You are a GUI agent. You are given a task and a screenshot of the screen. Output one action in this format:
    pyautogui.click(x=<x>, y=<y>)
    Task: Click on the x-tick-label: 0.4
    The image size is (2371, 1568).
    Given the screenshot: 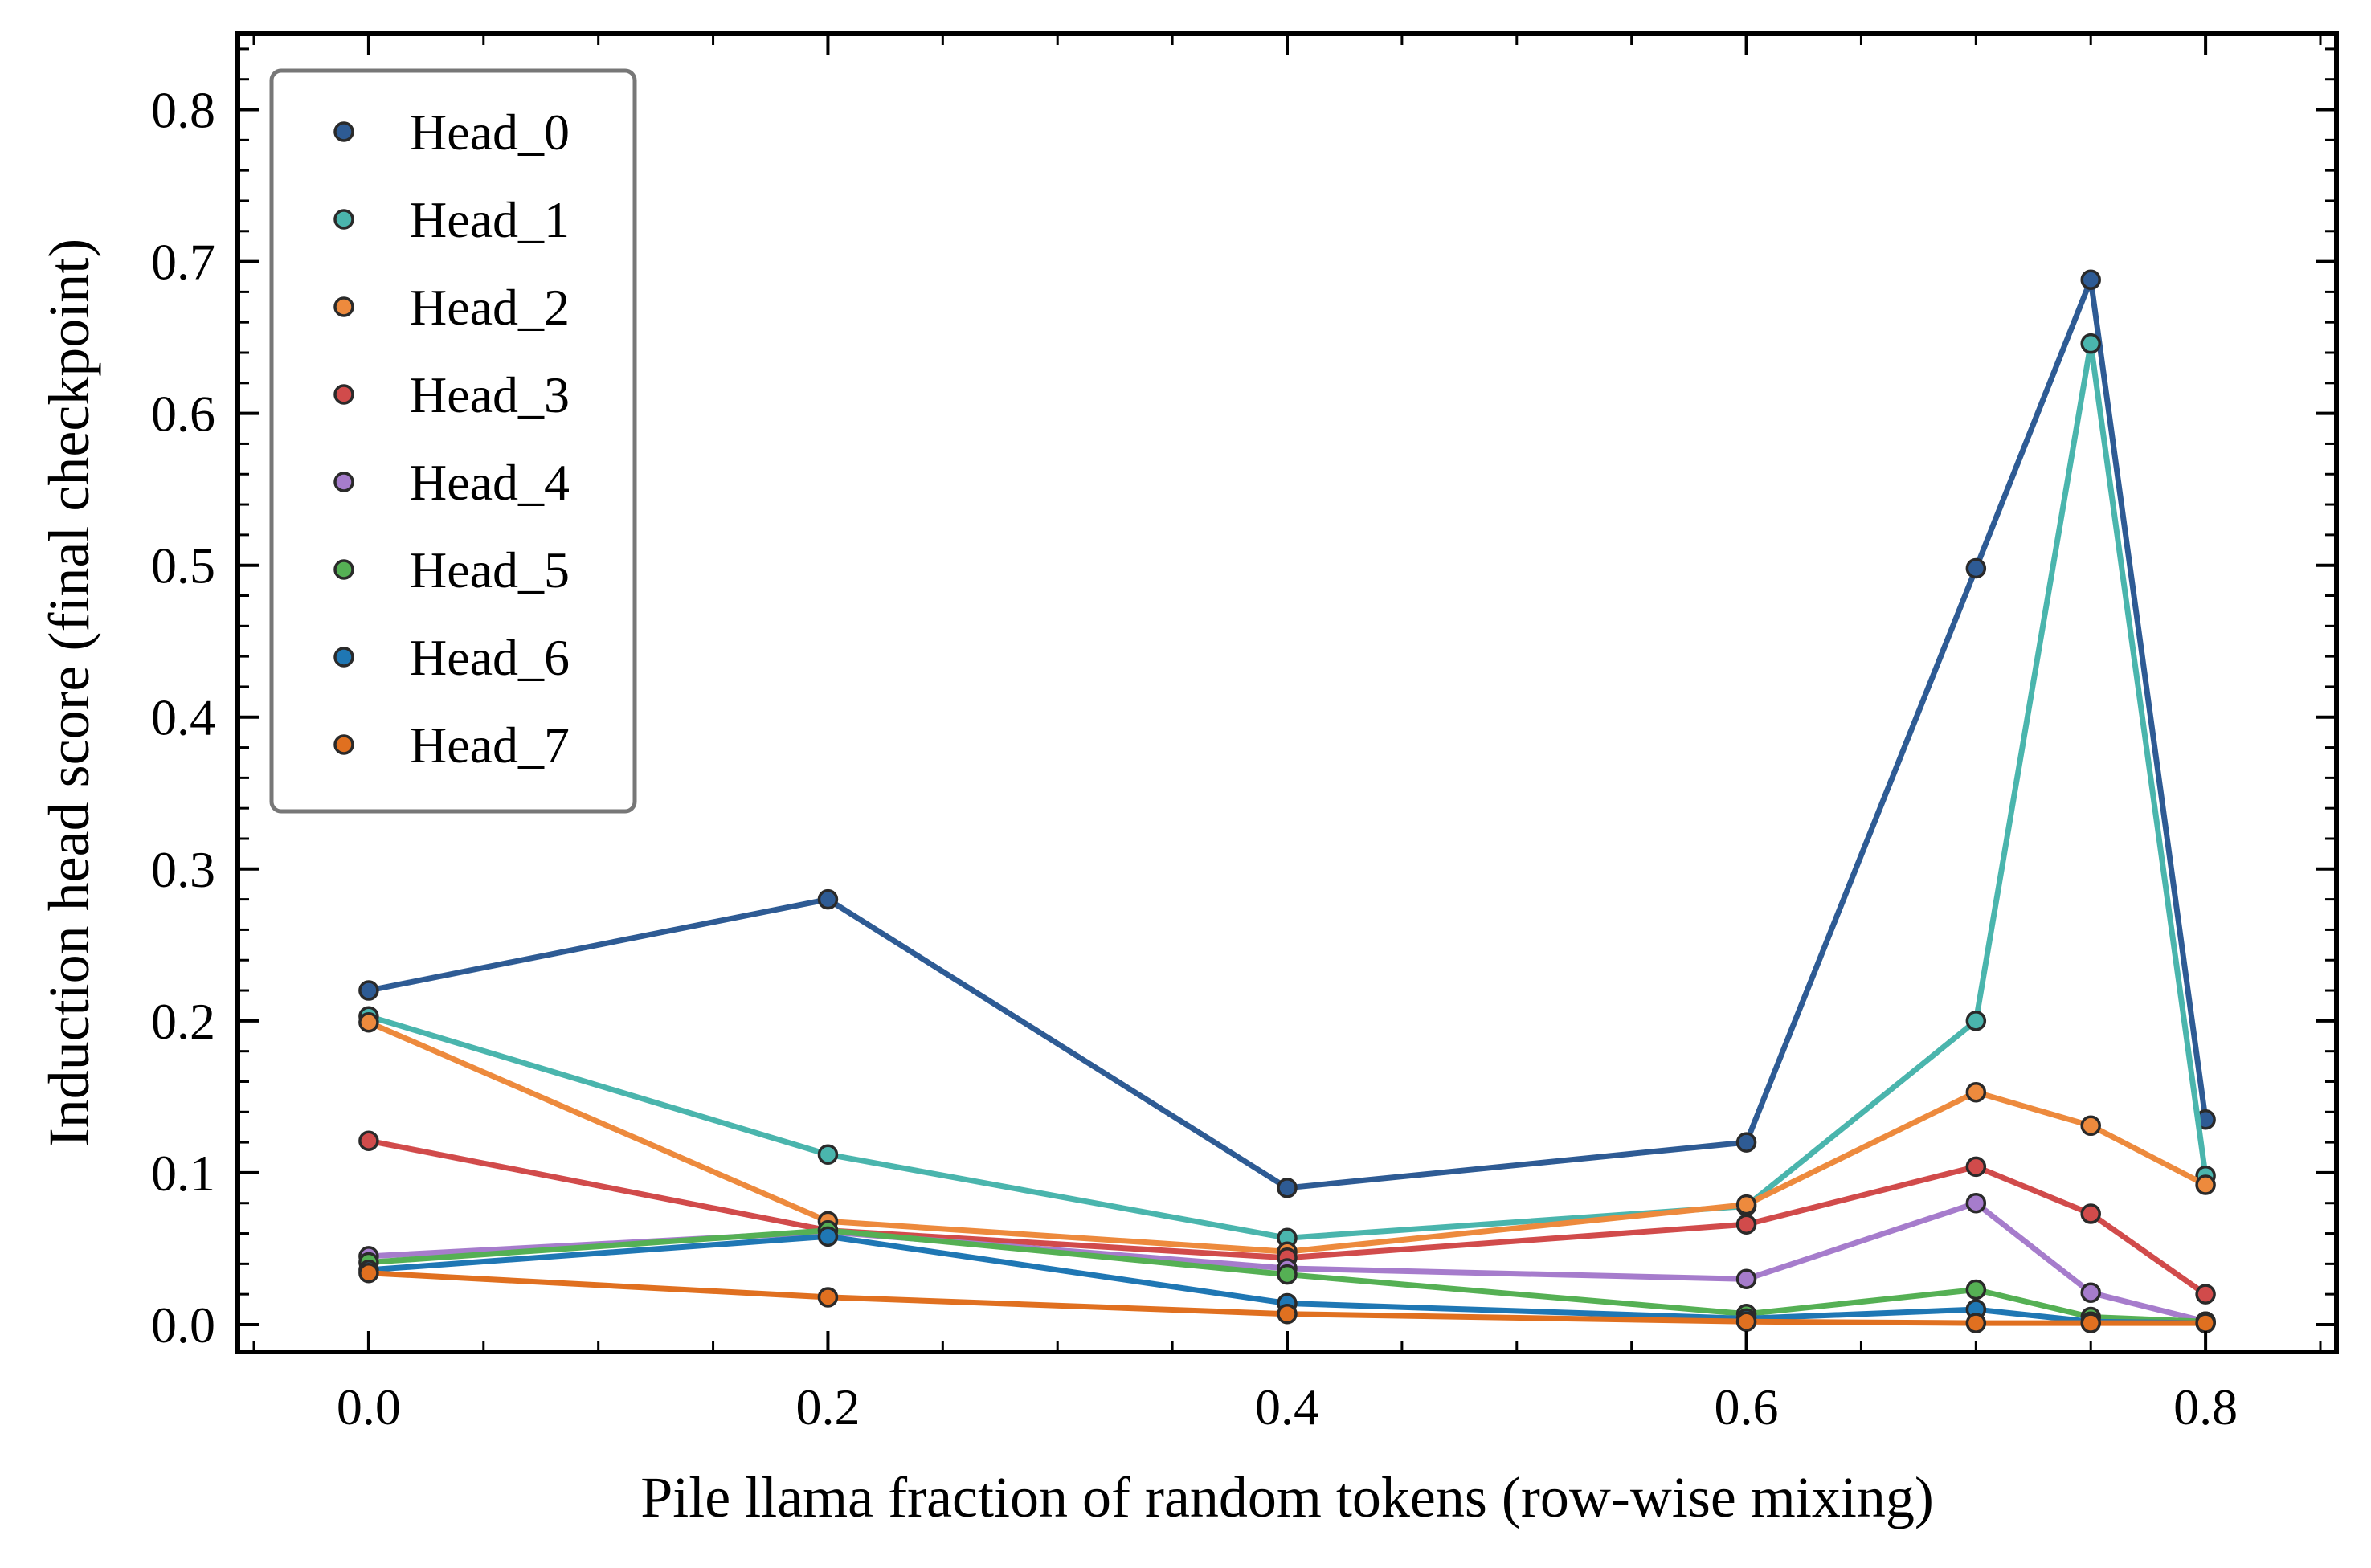 What is the action you would take?
    pyautogui.click(x=1287, y=1406)
    